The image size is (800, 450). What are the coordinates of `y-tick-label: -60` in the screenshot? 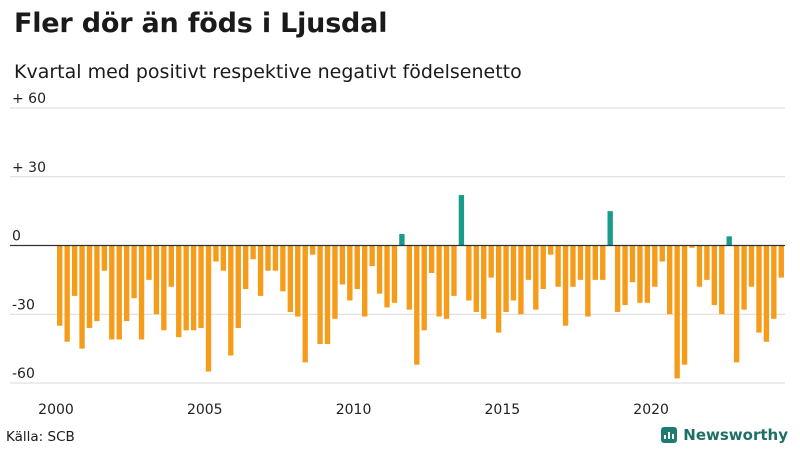 It's located at (23, 374).